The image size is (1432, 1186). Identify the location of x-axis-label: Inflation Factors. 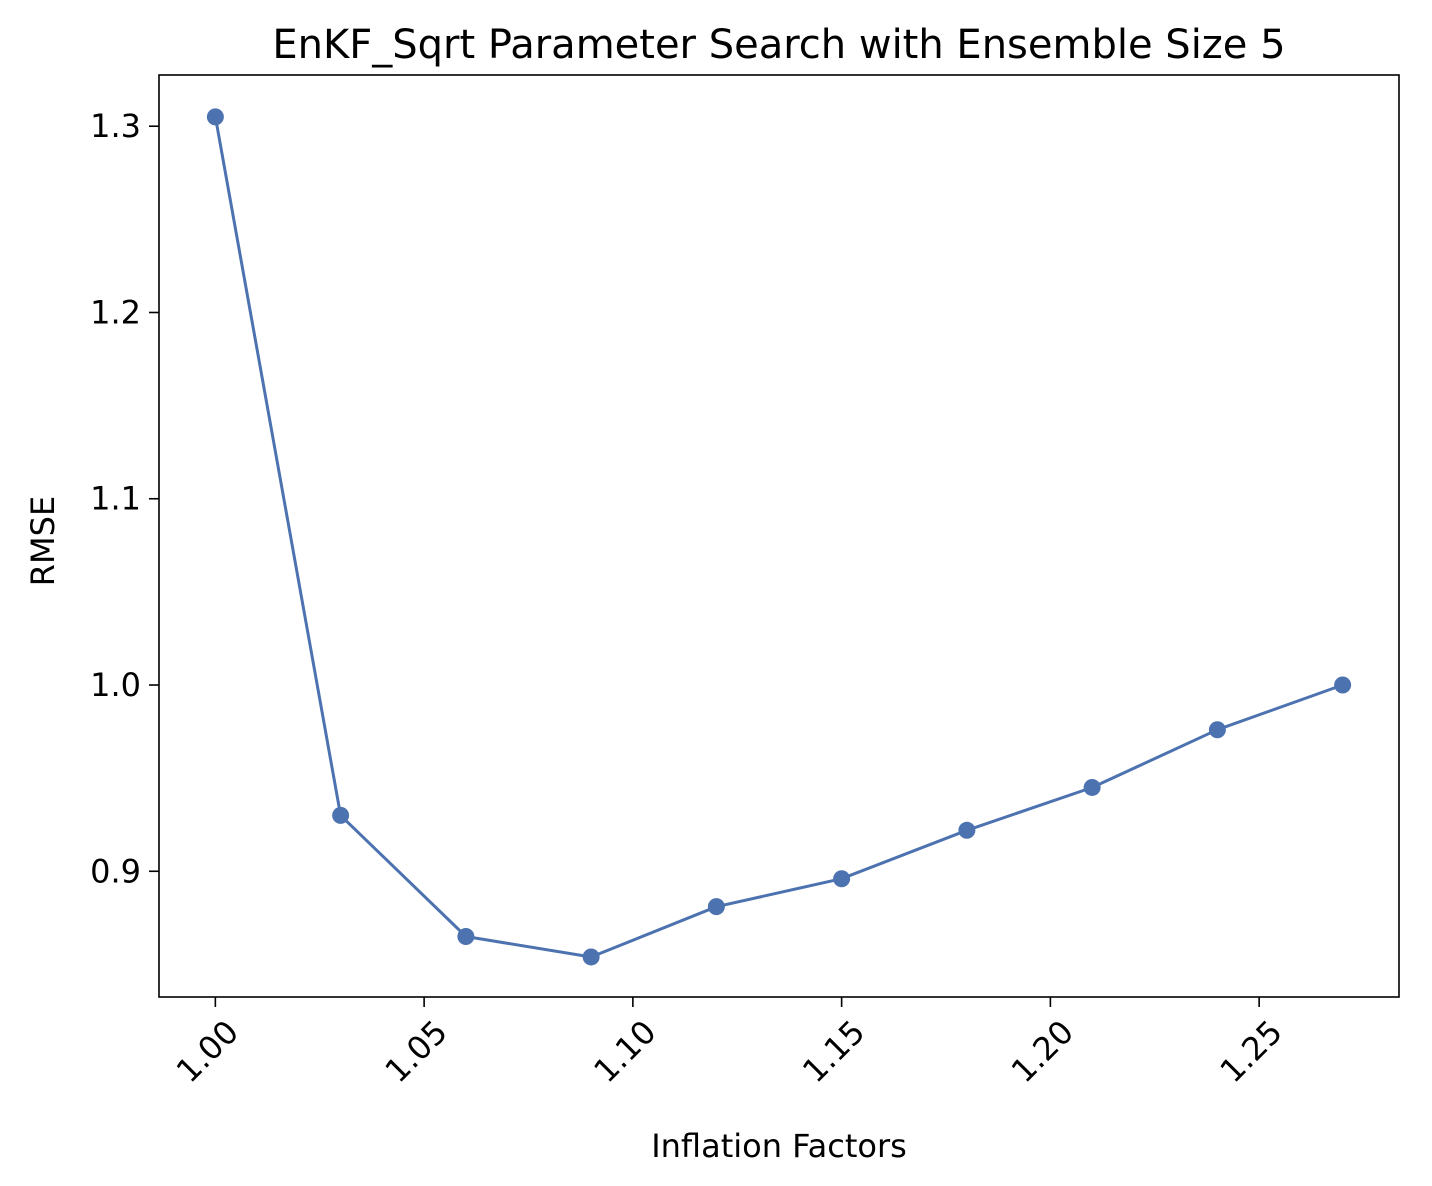
(779, 1146).